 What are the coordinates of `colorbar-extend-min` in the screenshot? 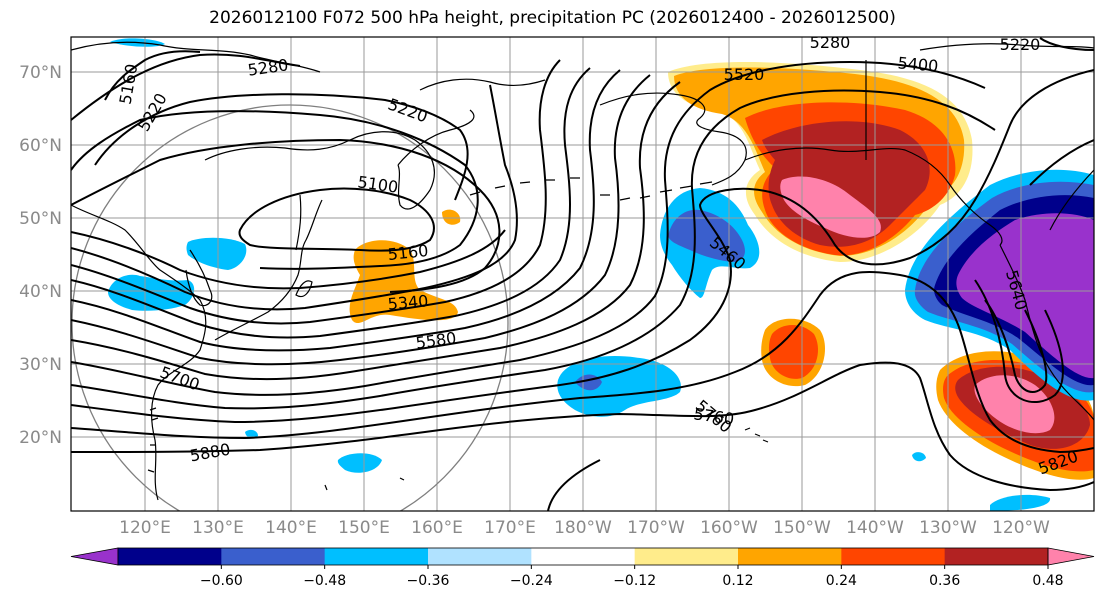 It's located at (94, 556).